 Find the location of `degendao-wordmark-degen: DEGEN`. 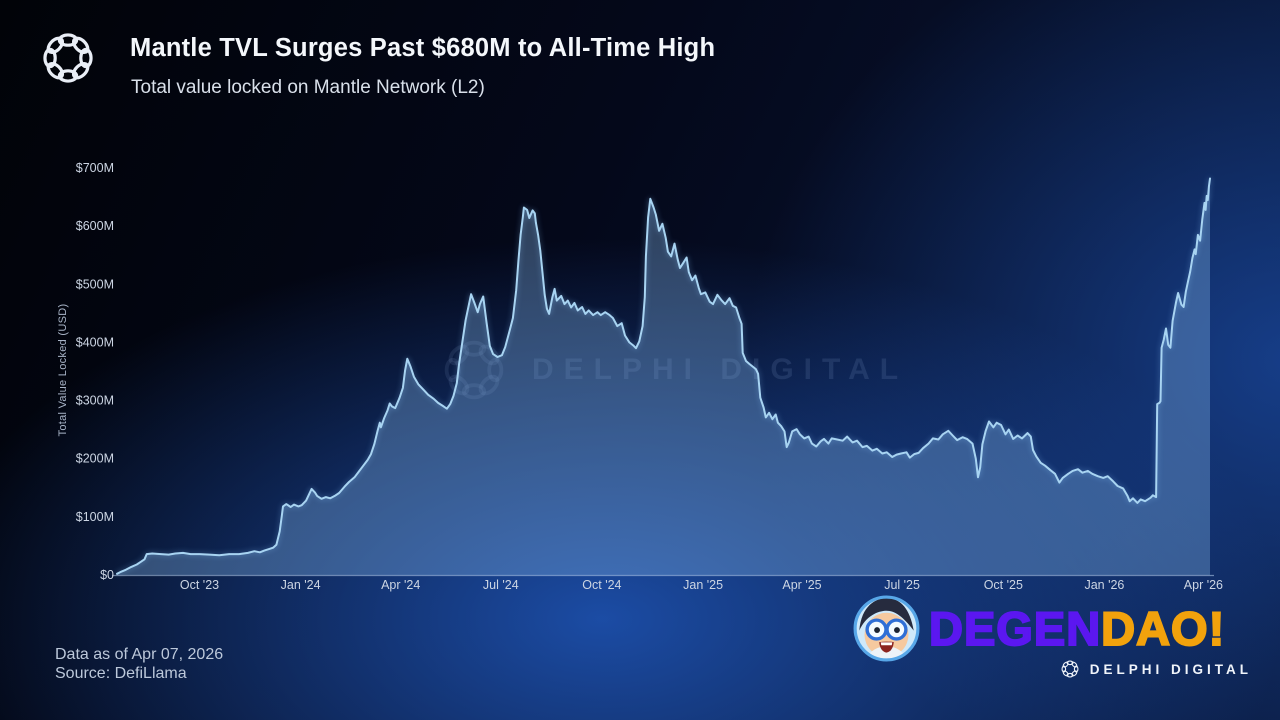

degendao-wordmark-degen: DEGEN is located at coordinates (1015, 628).